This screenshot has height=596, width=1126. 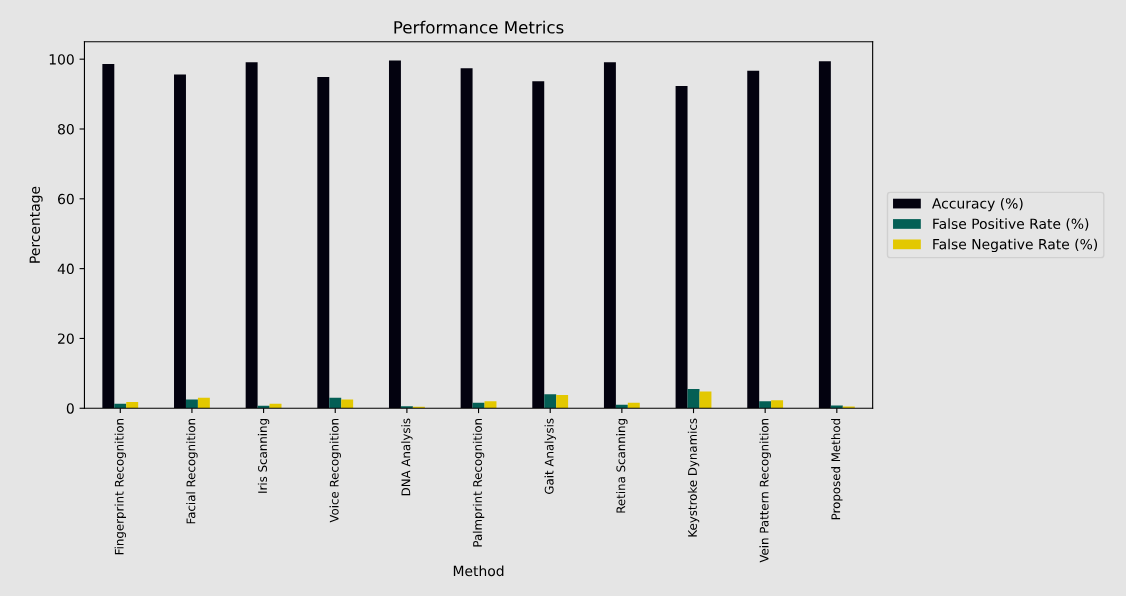 I want to click on legend-label: False Positive Rate (%), so click(x=1011, y=224).